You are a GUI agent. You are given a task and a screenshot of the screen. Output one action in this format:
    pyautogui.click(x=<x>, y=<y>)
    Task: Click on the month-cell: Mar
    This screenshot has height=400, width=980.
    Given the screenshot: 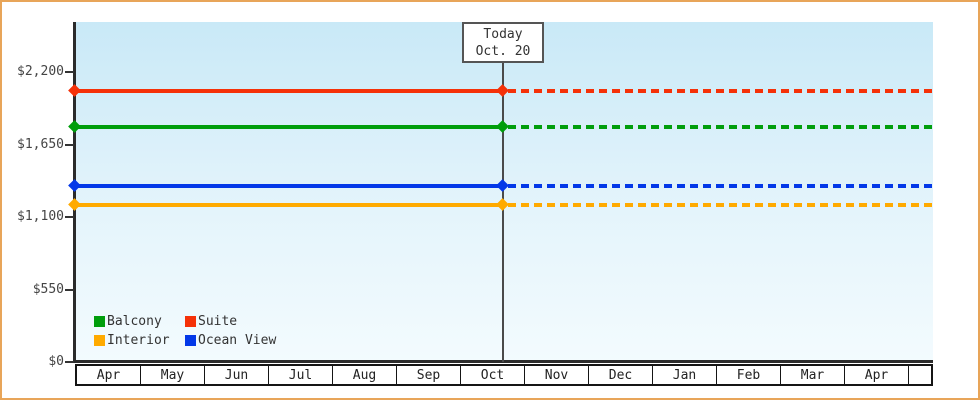 What is the action you would take?
    pyautogui.click(x=813, y=375)
    